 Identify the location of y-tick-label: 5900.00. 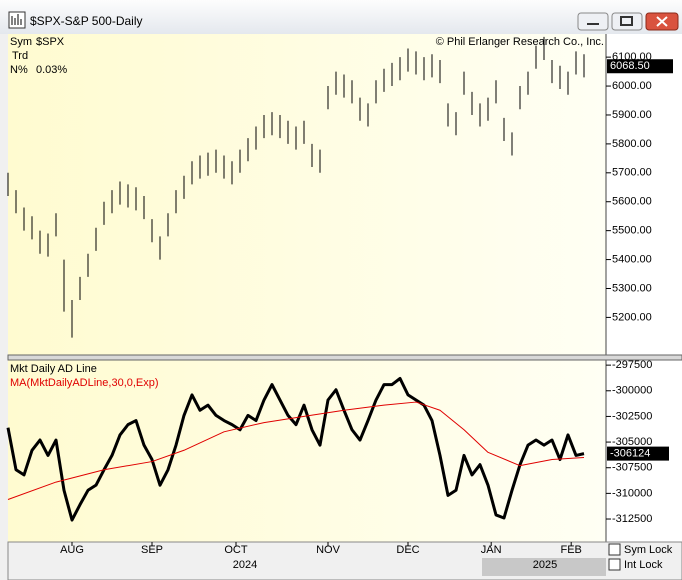
(632, 115).